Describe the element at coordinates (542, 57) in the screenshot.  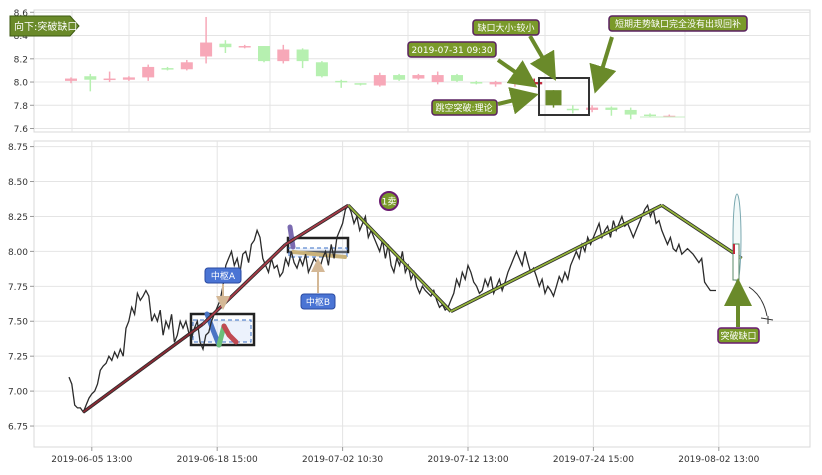
I see `gap-size-arrow` at that location.